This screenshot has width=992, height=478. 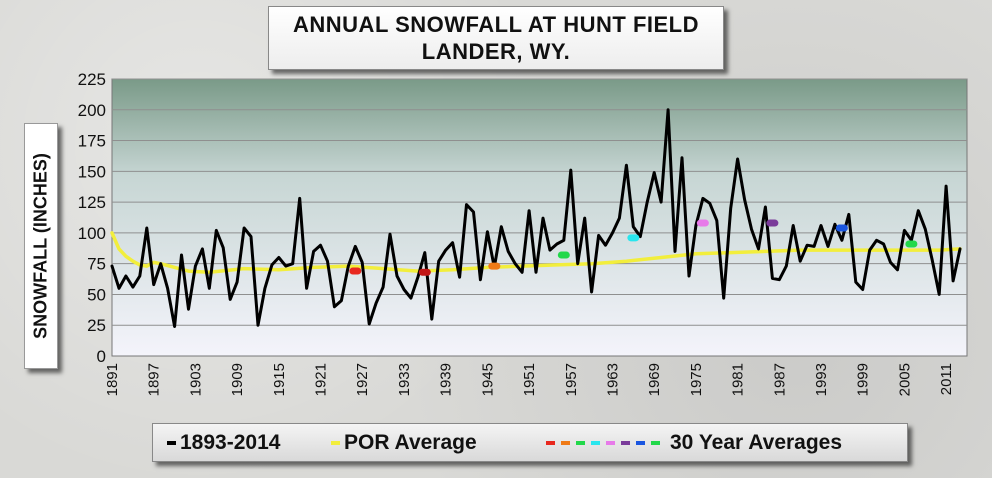 What do you see at coordinates (612, 379) in the screenshot?
I see `x-tick-label: 1963` at bounding box center [612, 379].